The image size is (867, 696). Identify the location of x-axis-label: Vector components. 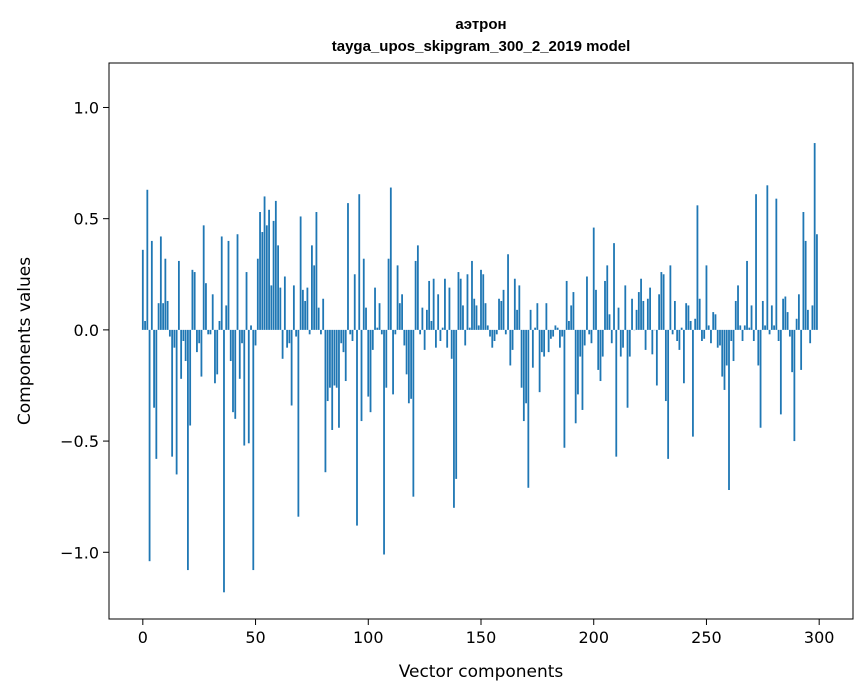
(481, 672).